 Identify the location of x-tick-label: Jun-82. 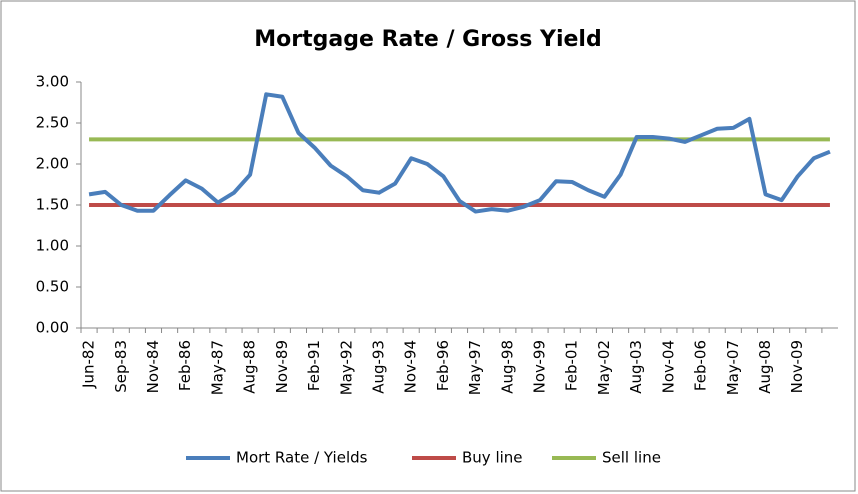
(89, 364).